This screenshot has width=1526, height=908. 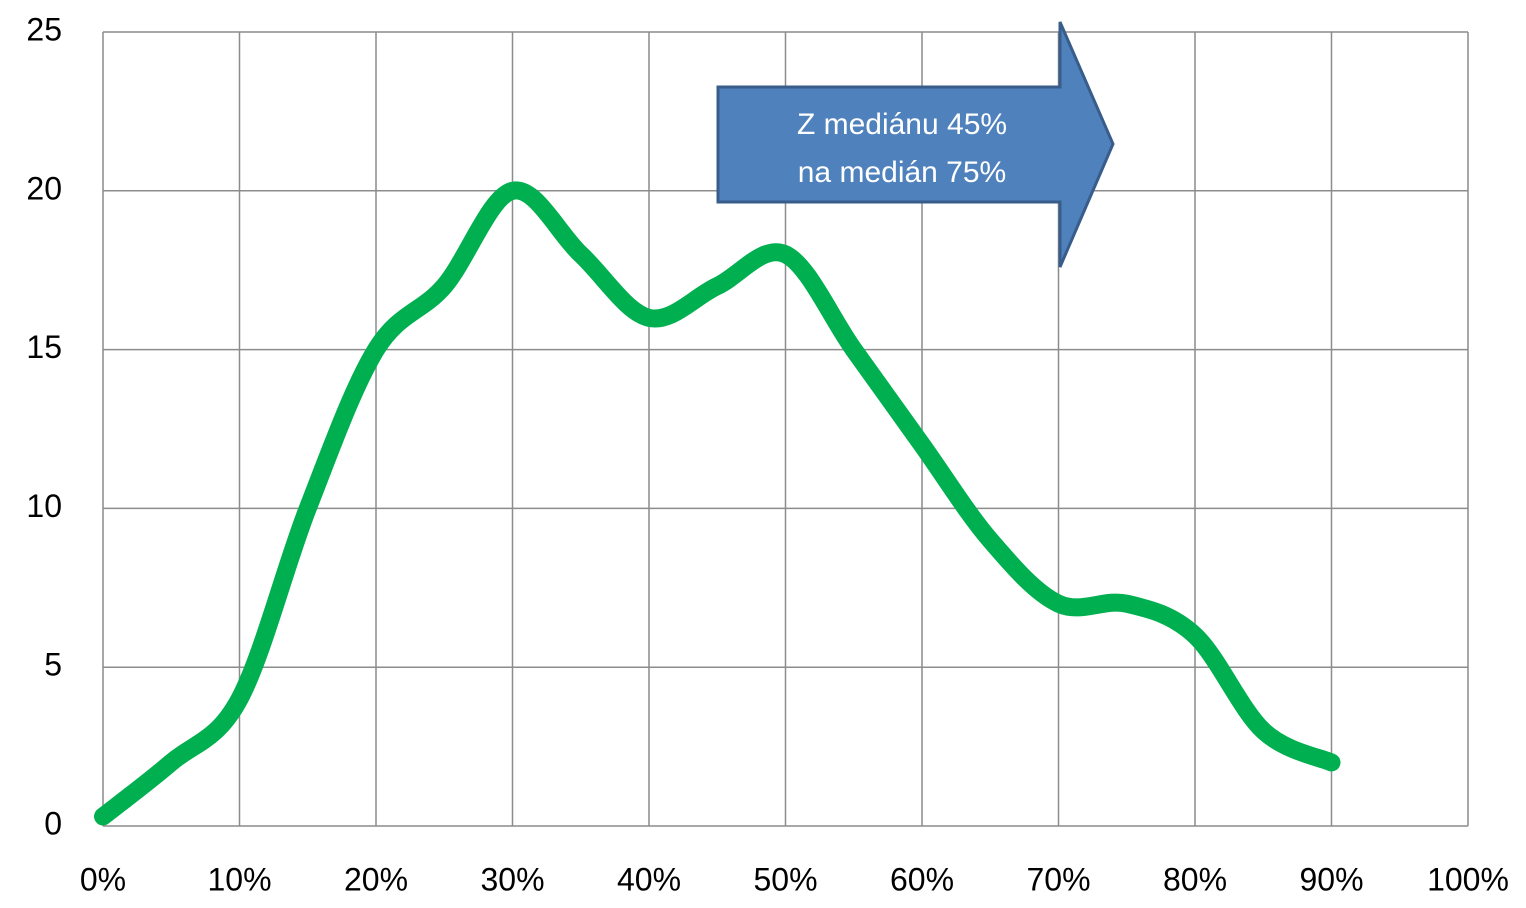 What do you see at coordinates (785, 879) in the screenshot?
I see `x-tick-label: 50%` at bounding box center [785, 879].